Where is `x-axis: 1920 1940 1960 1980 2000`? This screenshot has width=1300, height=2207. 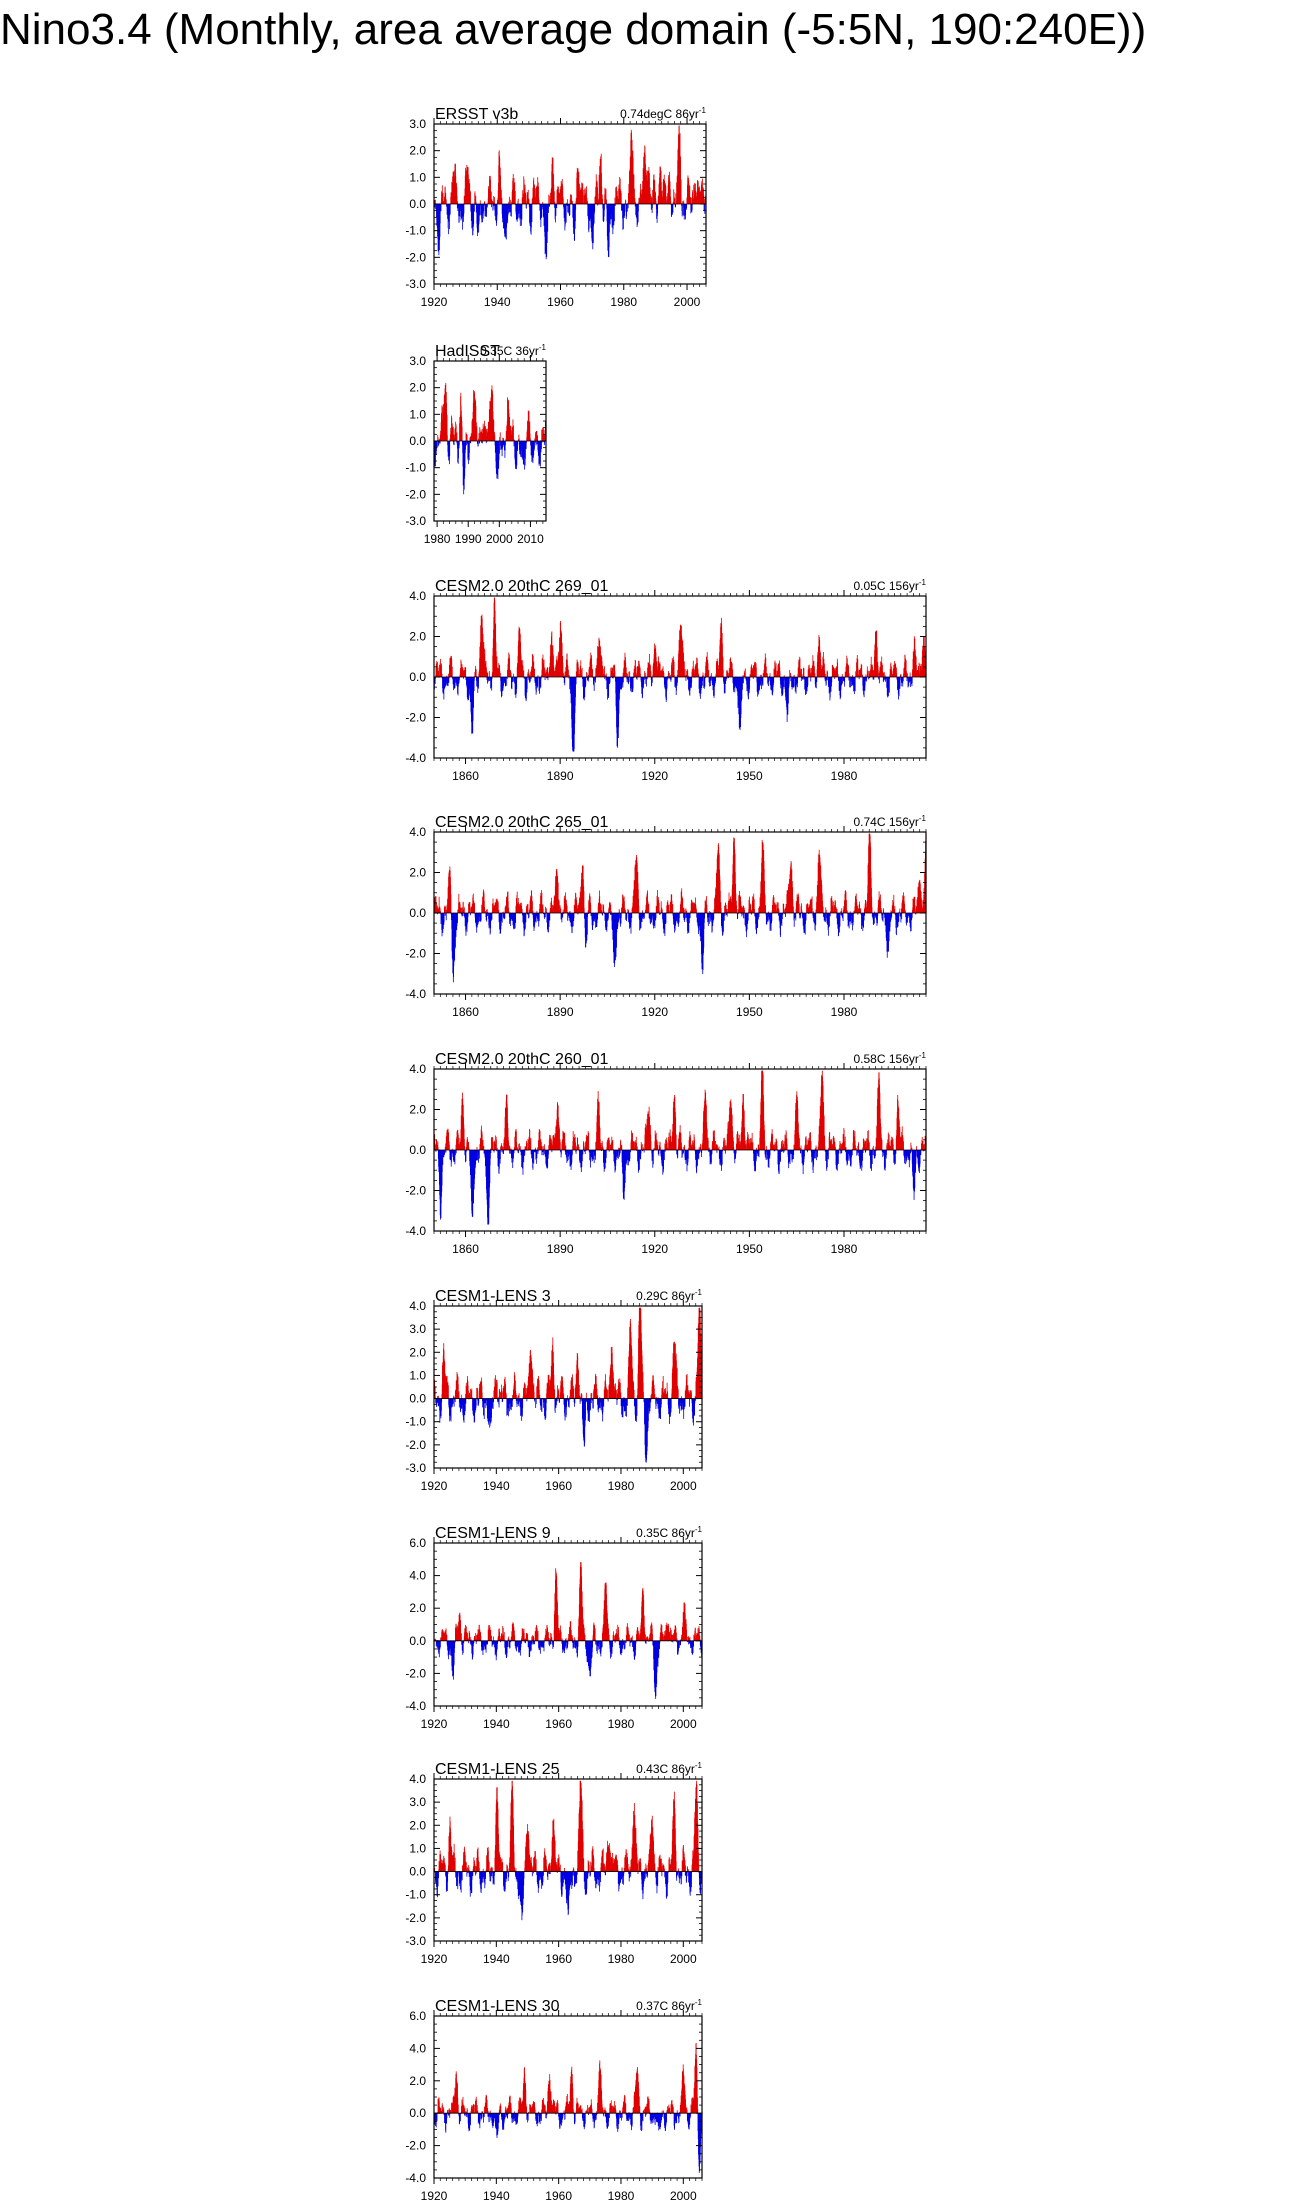 x-axis: 1920 1940 1960 1980 2000 is located at coordinates (564, 213).